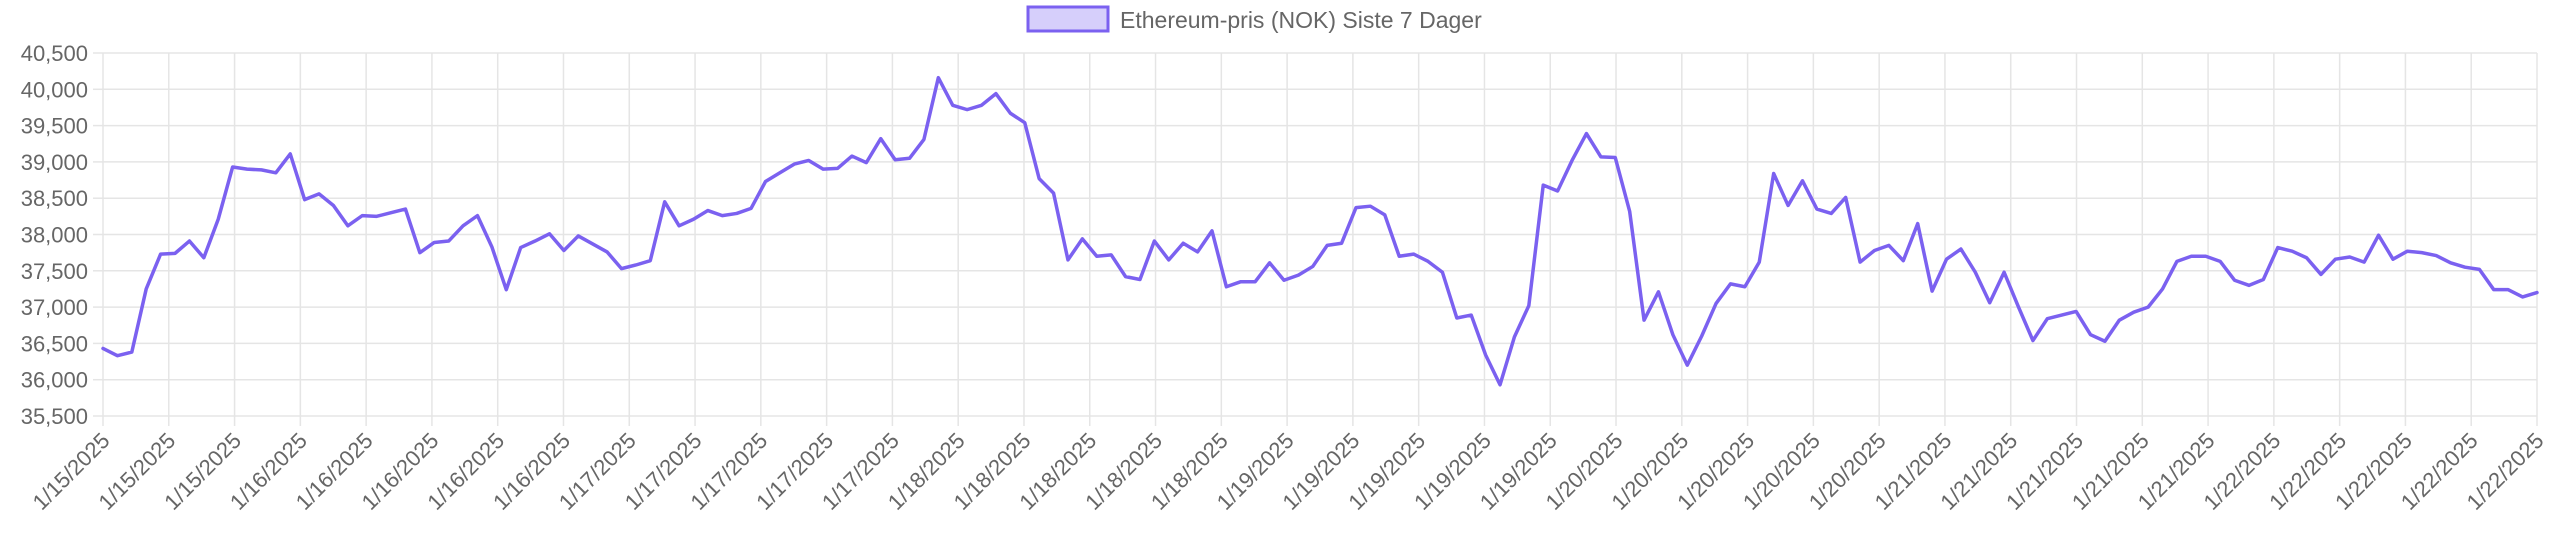 This screenshot has height=551, width=2560. What do you see at coordinates (1301, 20) in the screenshot?
I see `legend-label: Ethereum-pris (NOK) Siste 7 Dager` at bounding box center [1301, 20].